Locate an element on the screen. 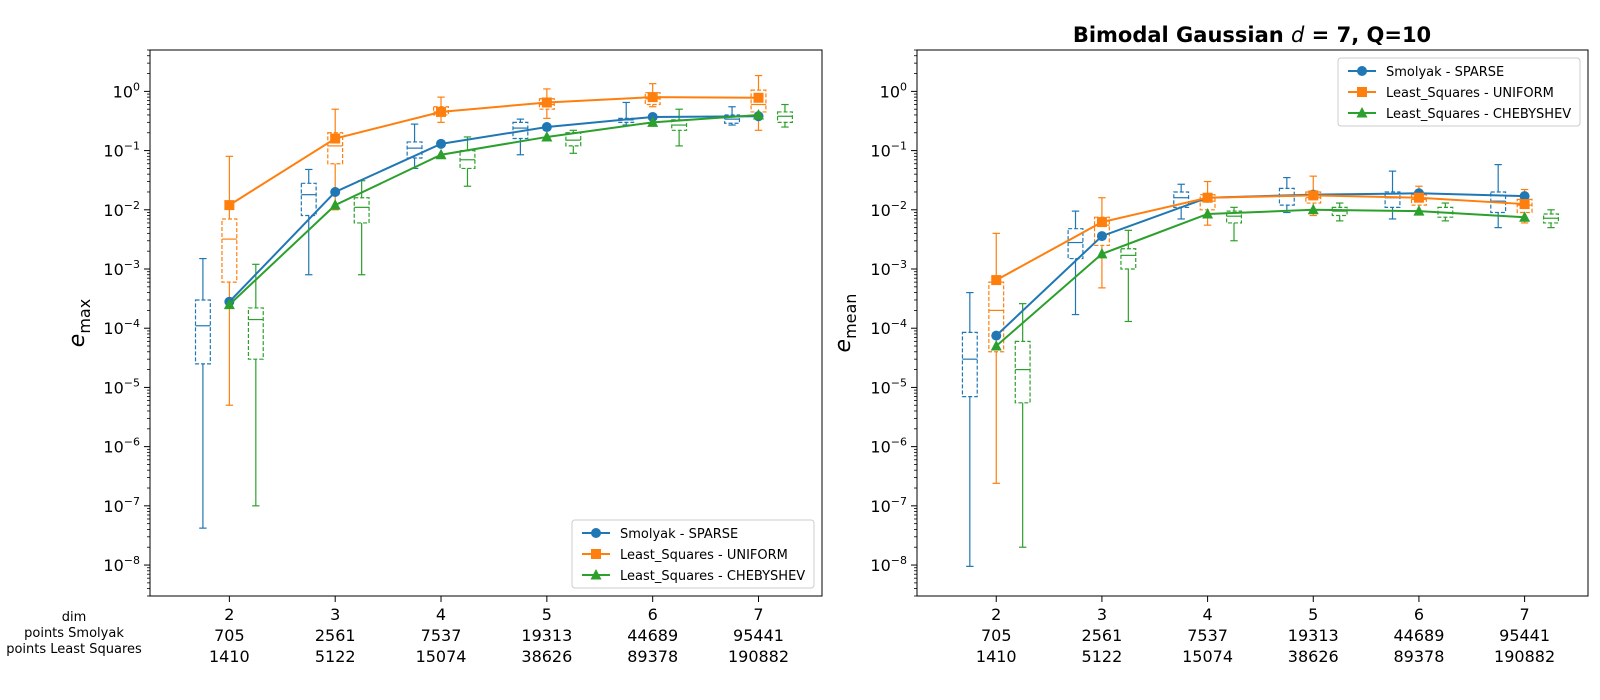 This screenshot has width=1600, height=700. x-tick-label-points-smolyak: 2561 is located at coordinates (335, 635).